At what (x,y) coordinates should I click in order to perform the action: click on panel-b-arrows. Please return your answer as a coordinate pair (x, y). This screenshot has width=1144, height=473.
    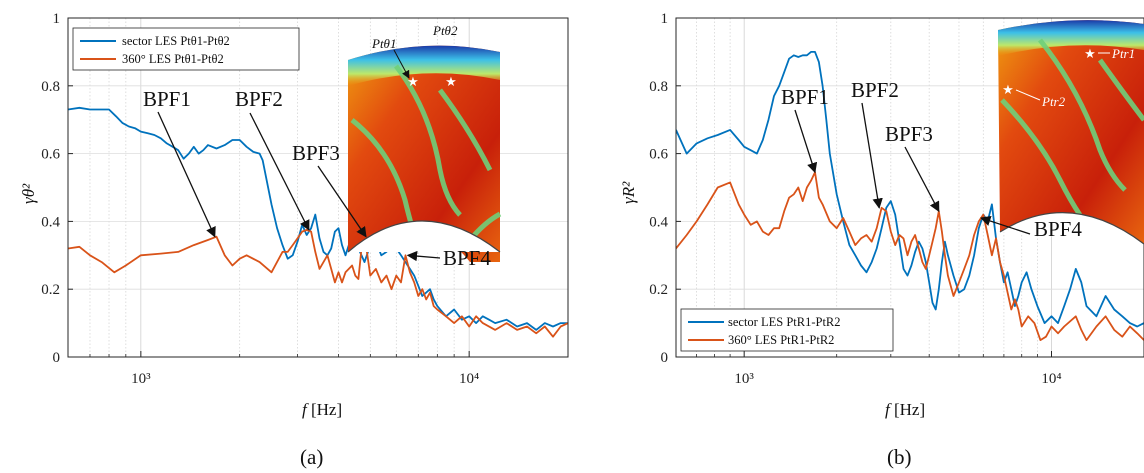
    Looking at the image, I should click on (912, 168).